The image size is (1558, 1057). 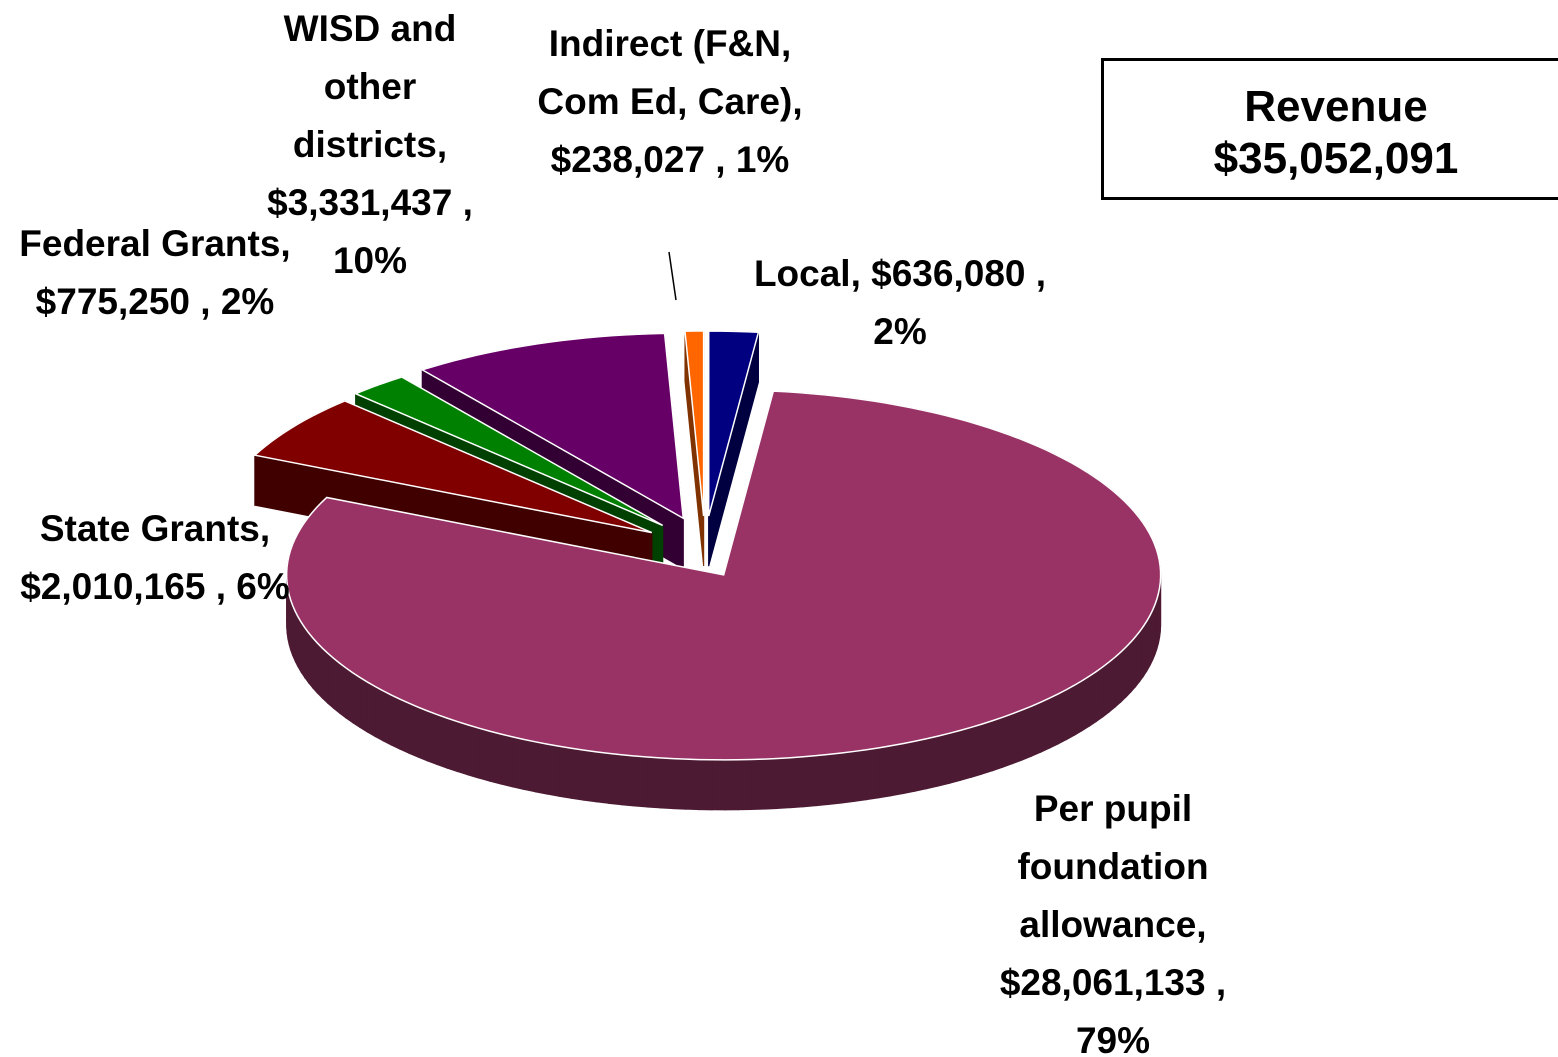 I want to click on category-label: State Grants,, so click(x=155, y=528).